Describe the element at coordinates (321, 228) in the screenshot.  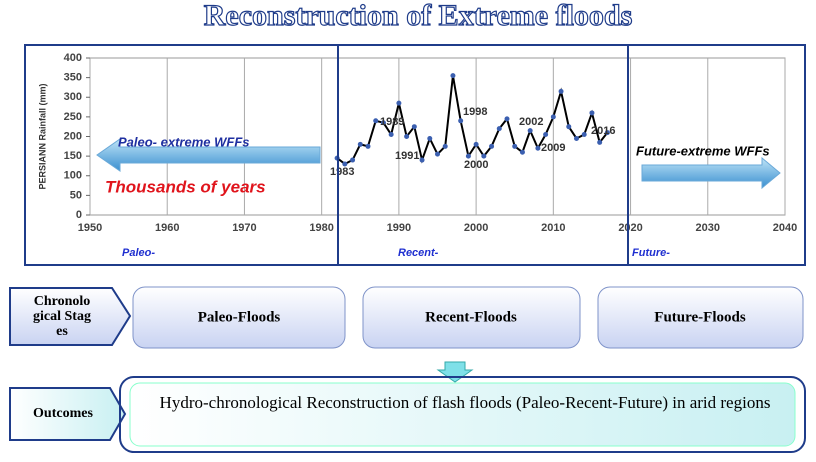
I see `x-tick-label: 1980` at that location.